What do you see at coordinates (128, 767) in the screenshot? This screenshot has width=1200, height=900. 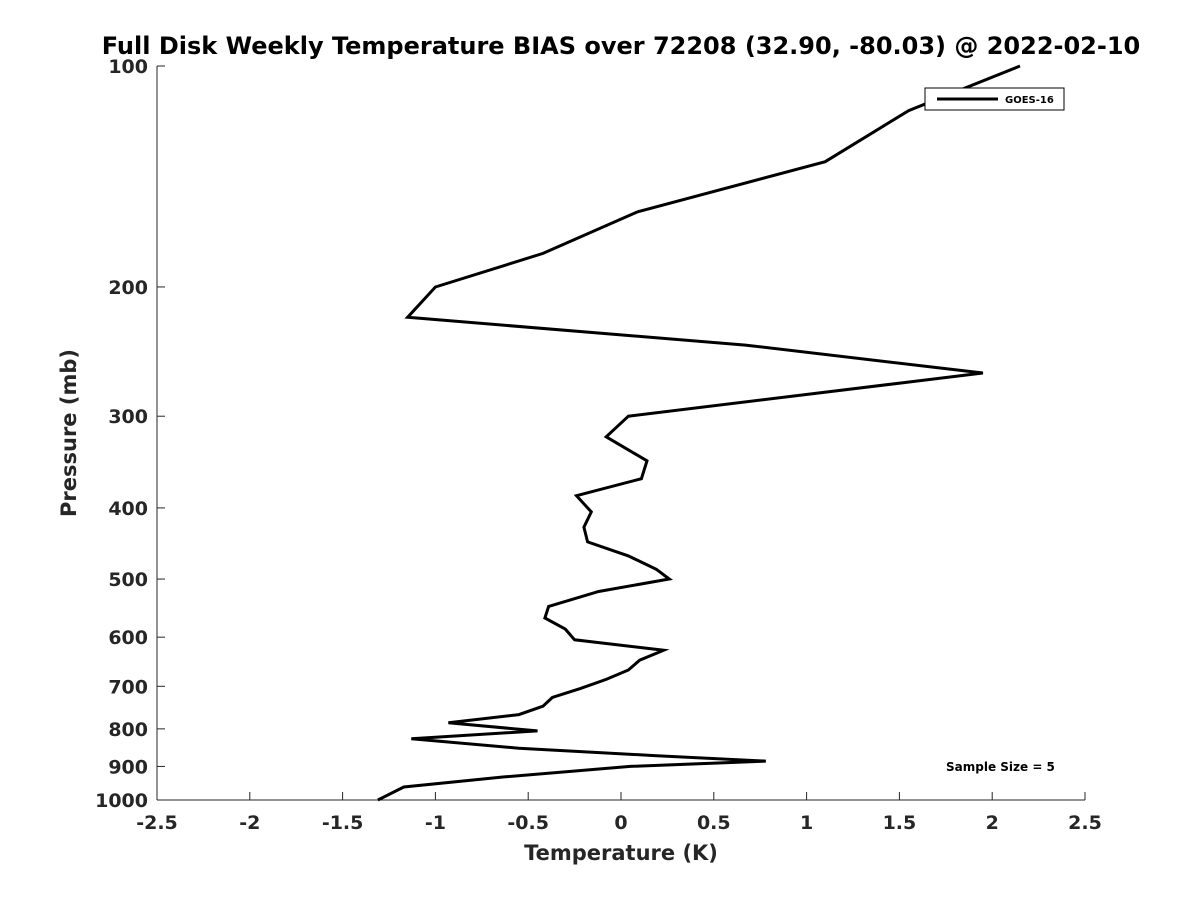 I see `y-tick-label: 900` at bounding box center [128, 767].